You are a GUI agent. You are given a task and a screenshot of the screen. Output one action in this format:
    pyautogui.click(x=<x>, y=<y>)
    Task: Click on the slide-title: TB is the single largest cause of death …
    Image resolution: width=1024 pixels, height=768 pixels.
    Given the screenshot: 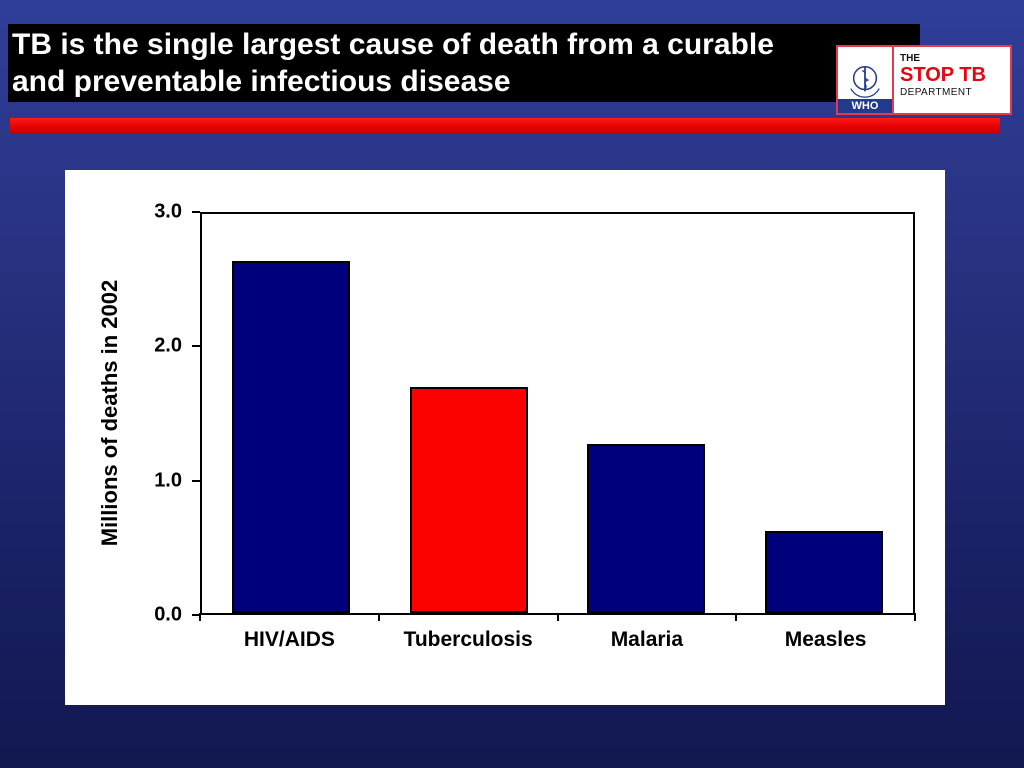 What is the action you would take?
    pyautogui.click(x=464, y=63)
    